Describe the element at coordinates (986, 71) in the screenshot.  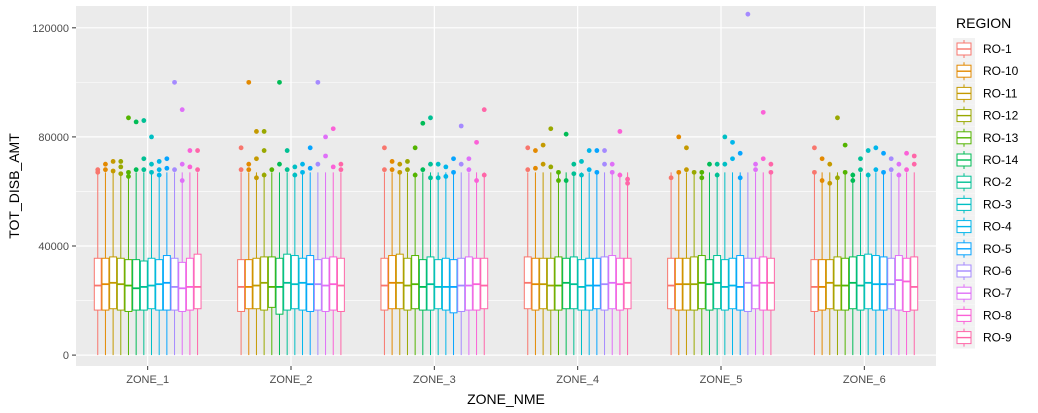
I see `legend-item: RO-10` at that location.